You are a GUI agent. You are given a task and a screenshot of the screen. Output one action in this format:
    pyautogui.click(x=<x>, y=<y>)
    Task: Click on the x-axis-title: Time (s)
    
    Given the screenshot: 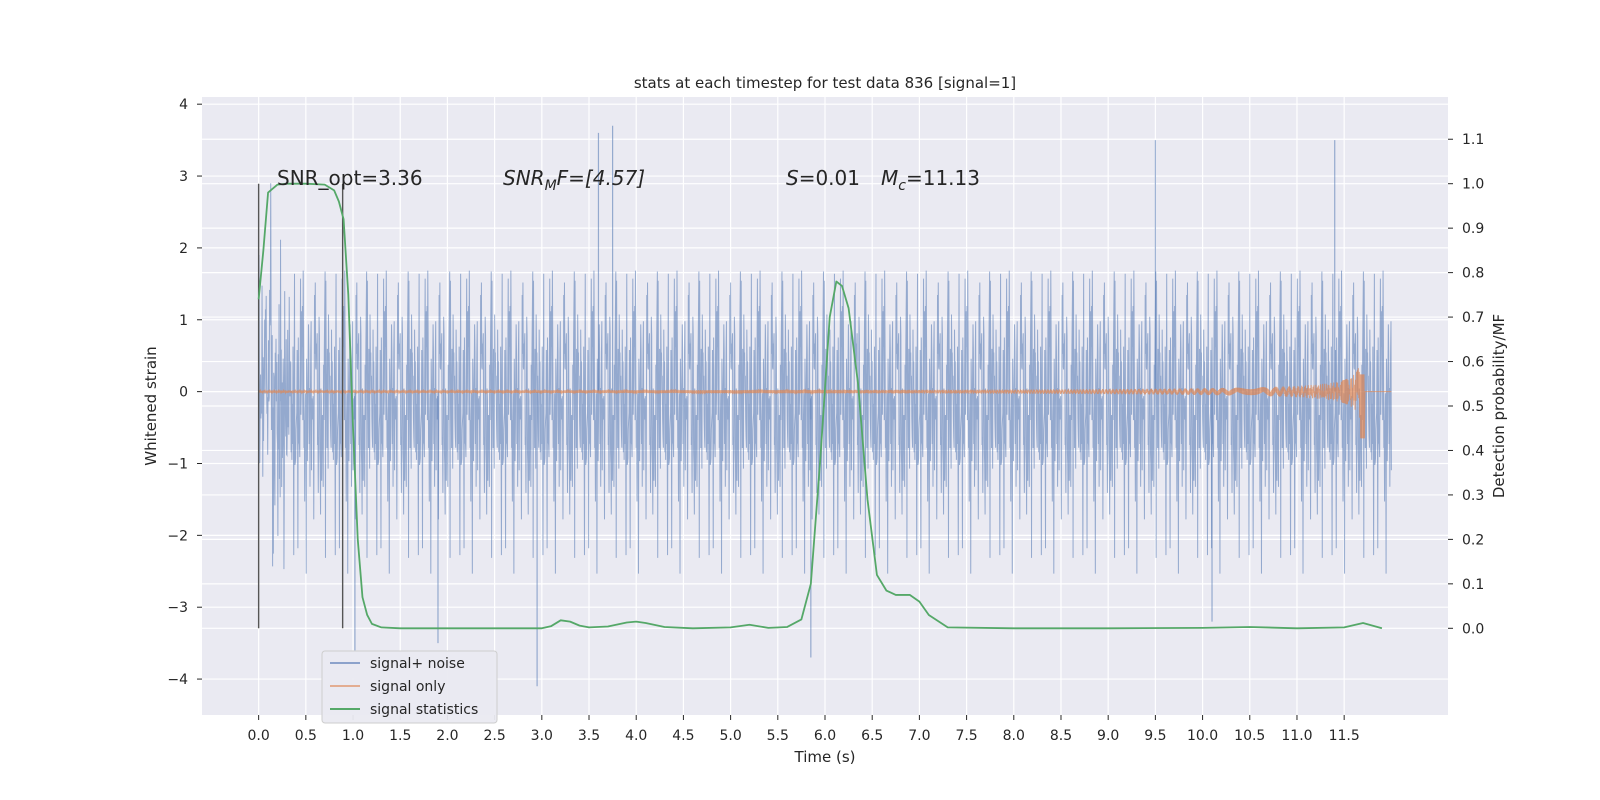 What is the action you would take?
    pyautogui.click(x=825, y=757)
    